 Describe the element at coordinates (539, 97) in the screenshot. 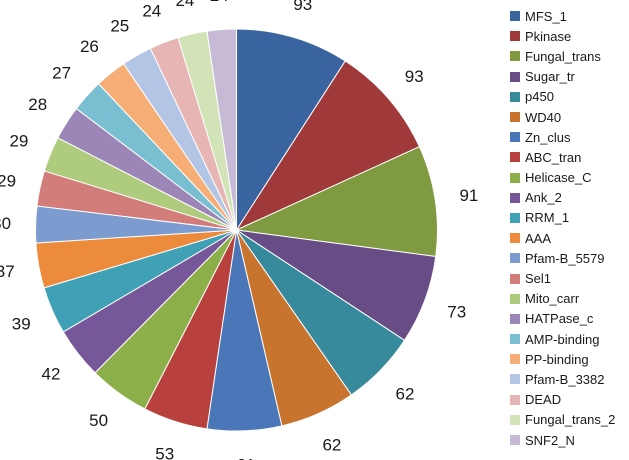

I see `legend-label: p450` at that location.